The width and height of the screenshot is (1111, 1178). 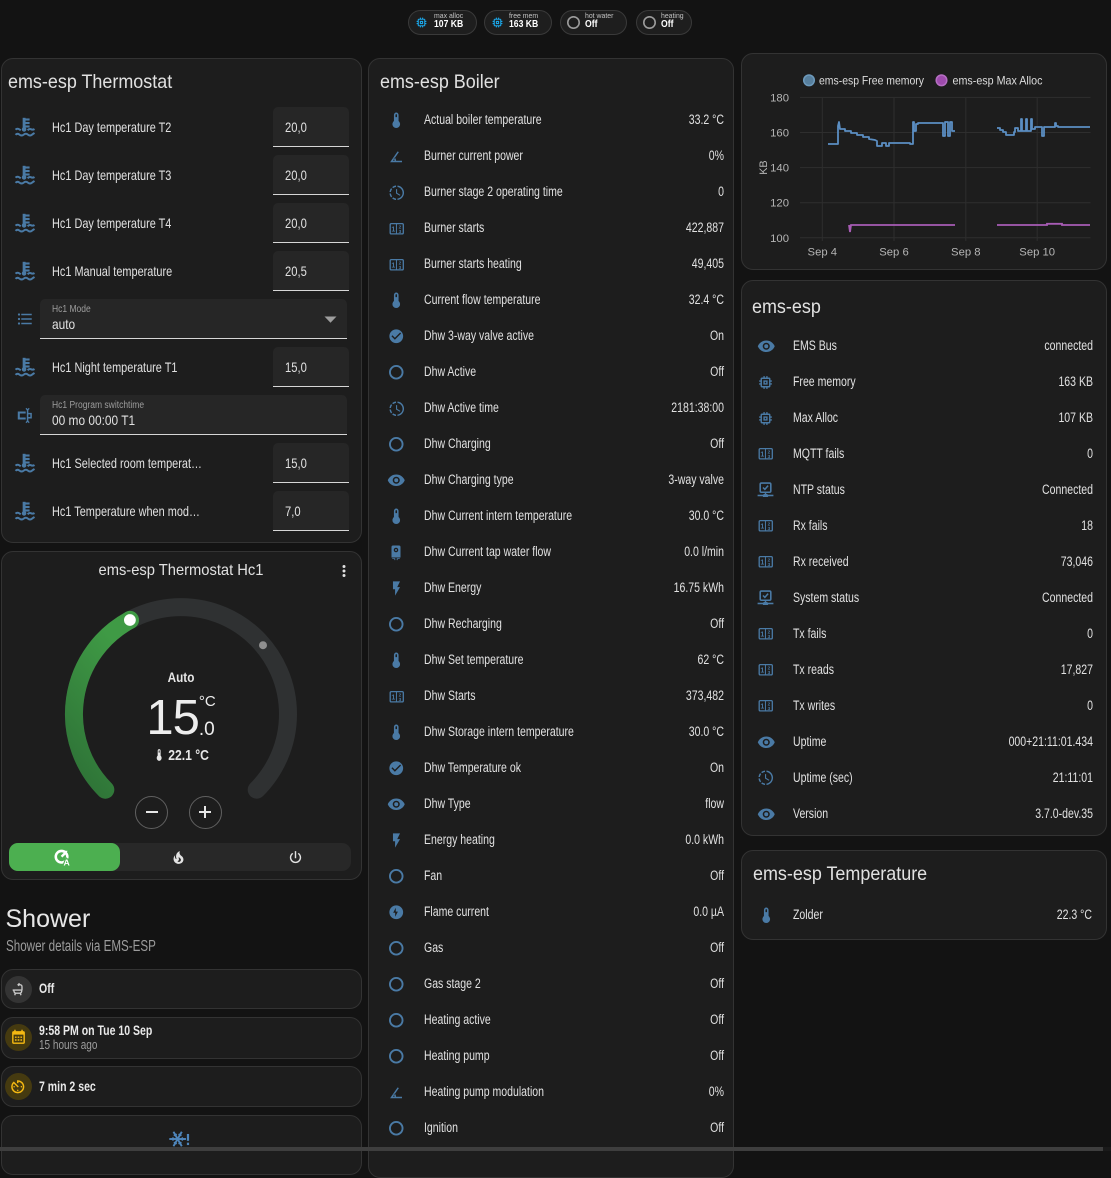 What do you see at coordinates (966, 253) in the screenshot?
I see `svg-text: Sep 8` at bounding box center [966, 253].